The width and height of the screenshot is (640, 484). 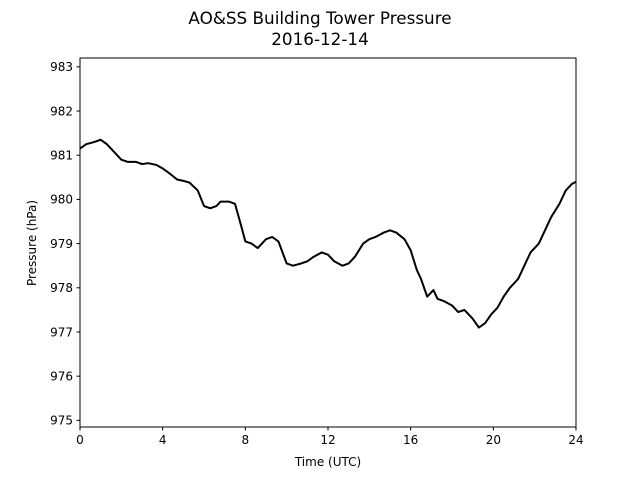 I want to click on y-tick-label: 977, so click(x=61, y=332).